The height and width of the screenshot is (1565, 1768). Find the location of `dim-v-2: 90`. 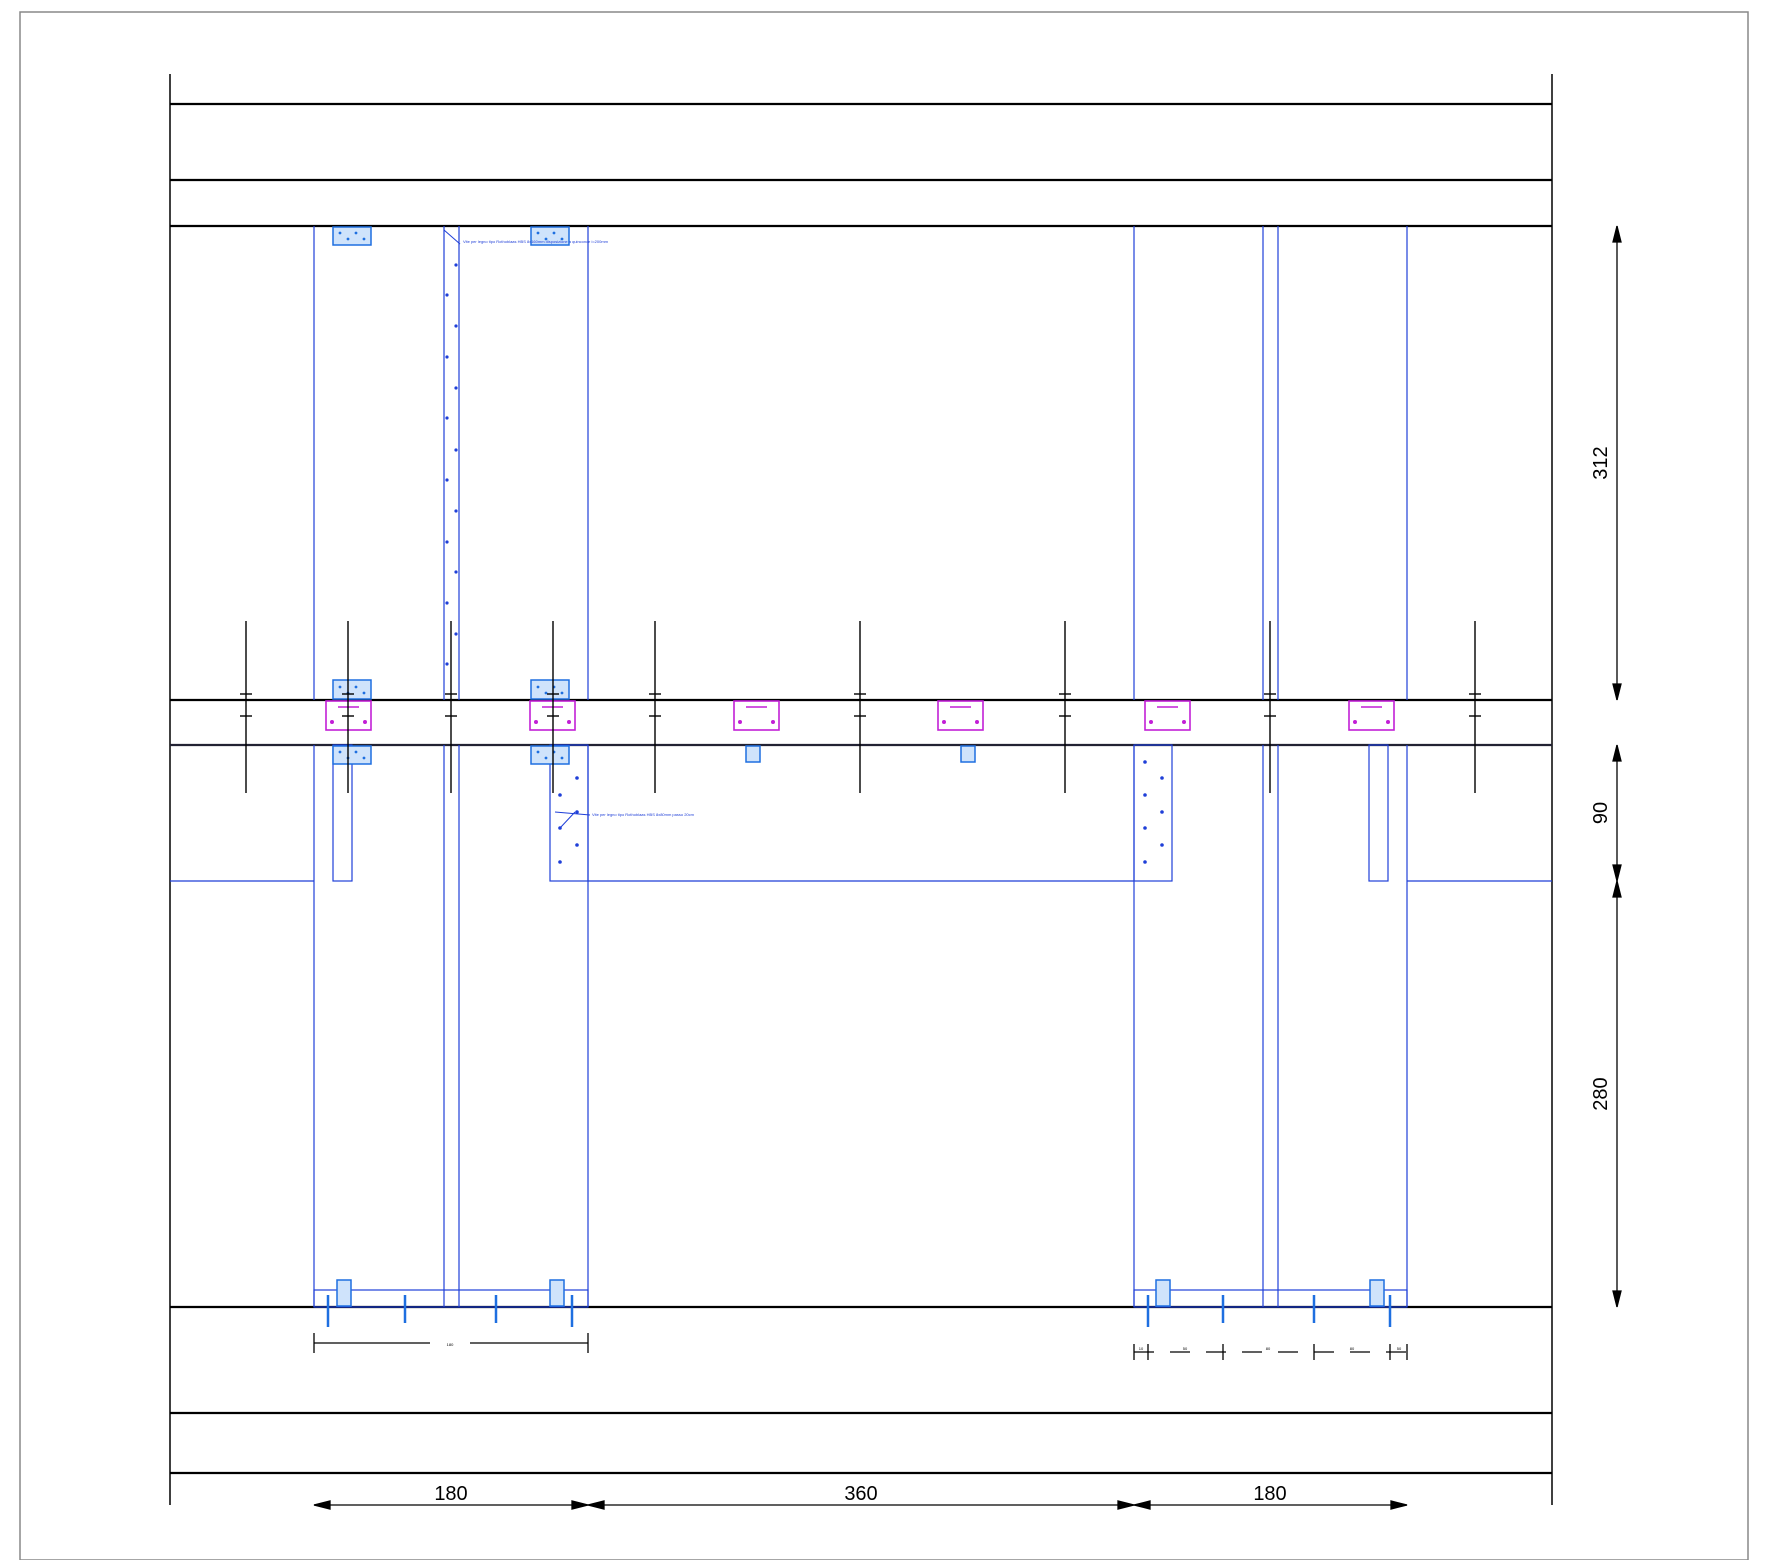

dim-v-2: 90 is located at coordinates (1601, 813).